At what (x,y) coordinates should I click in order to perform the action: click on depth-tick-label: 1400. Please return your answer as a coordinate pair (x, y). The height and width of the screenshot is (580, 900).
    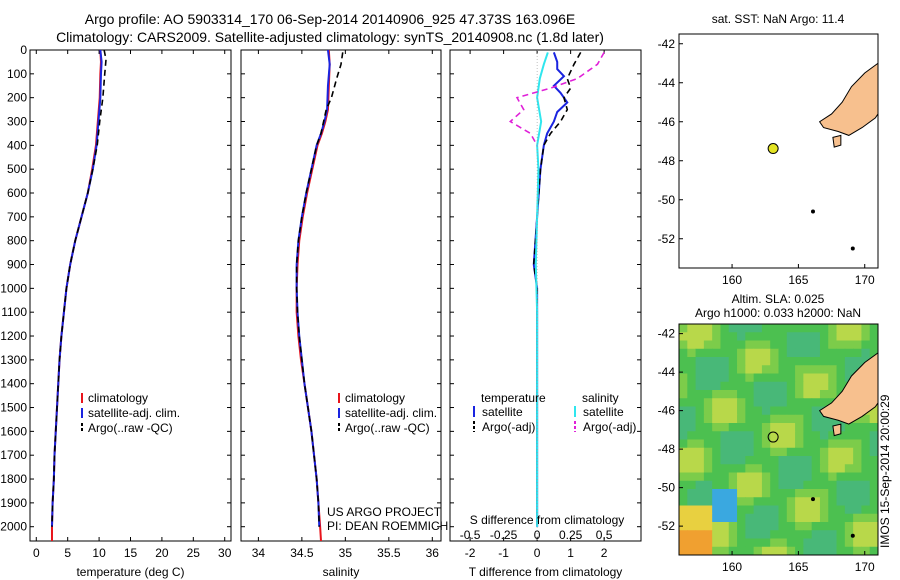
    Looking at the image, I should click on (13, 384).